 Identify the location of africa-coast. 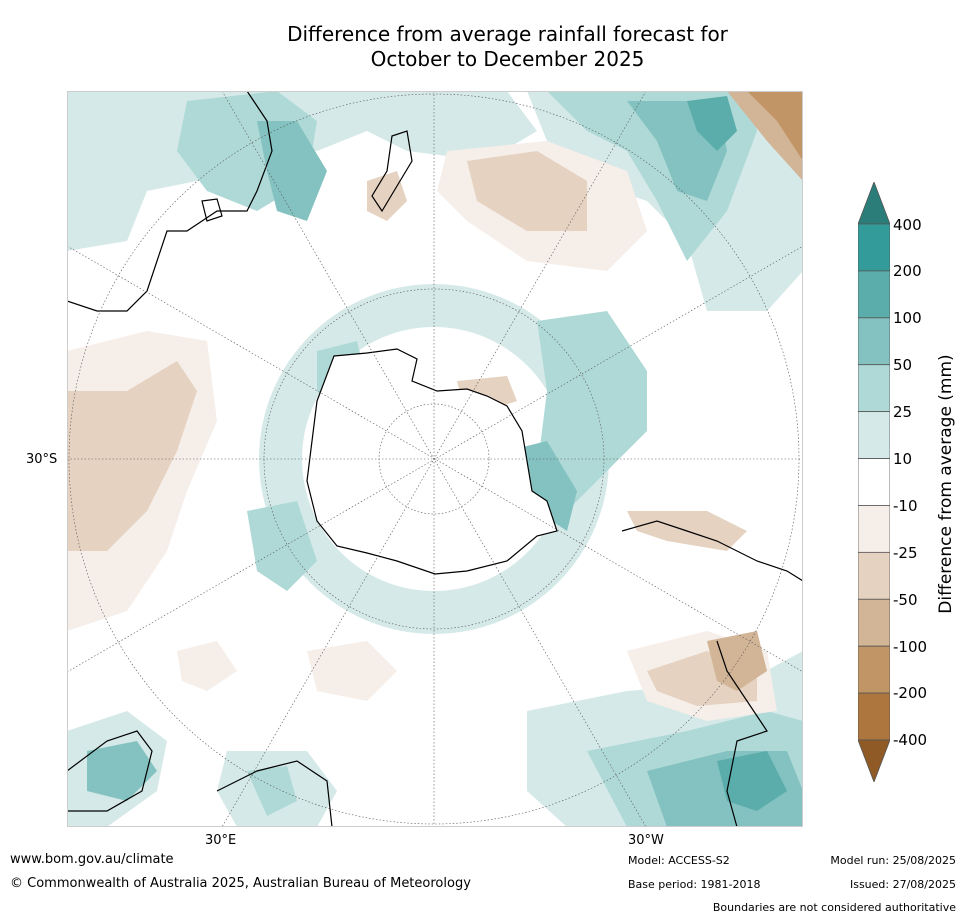
(110, 771).